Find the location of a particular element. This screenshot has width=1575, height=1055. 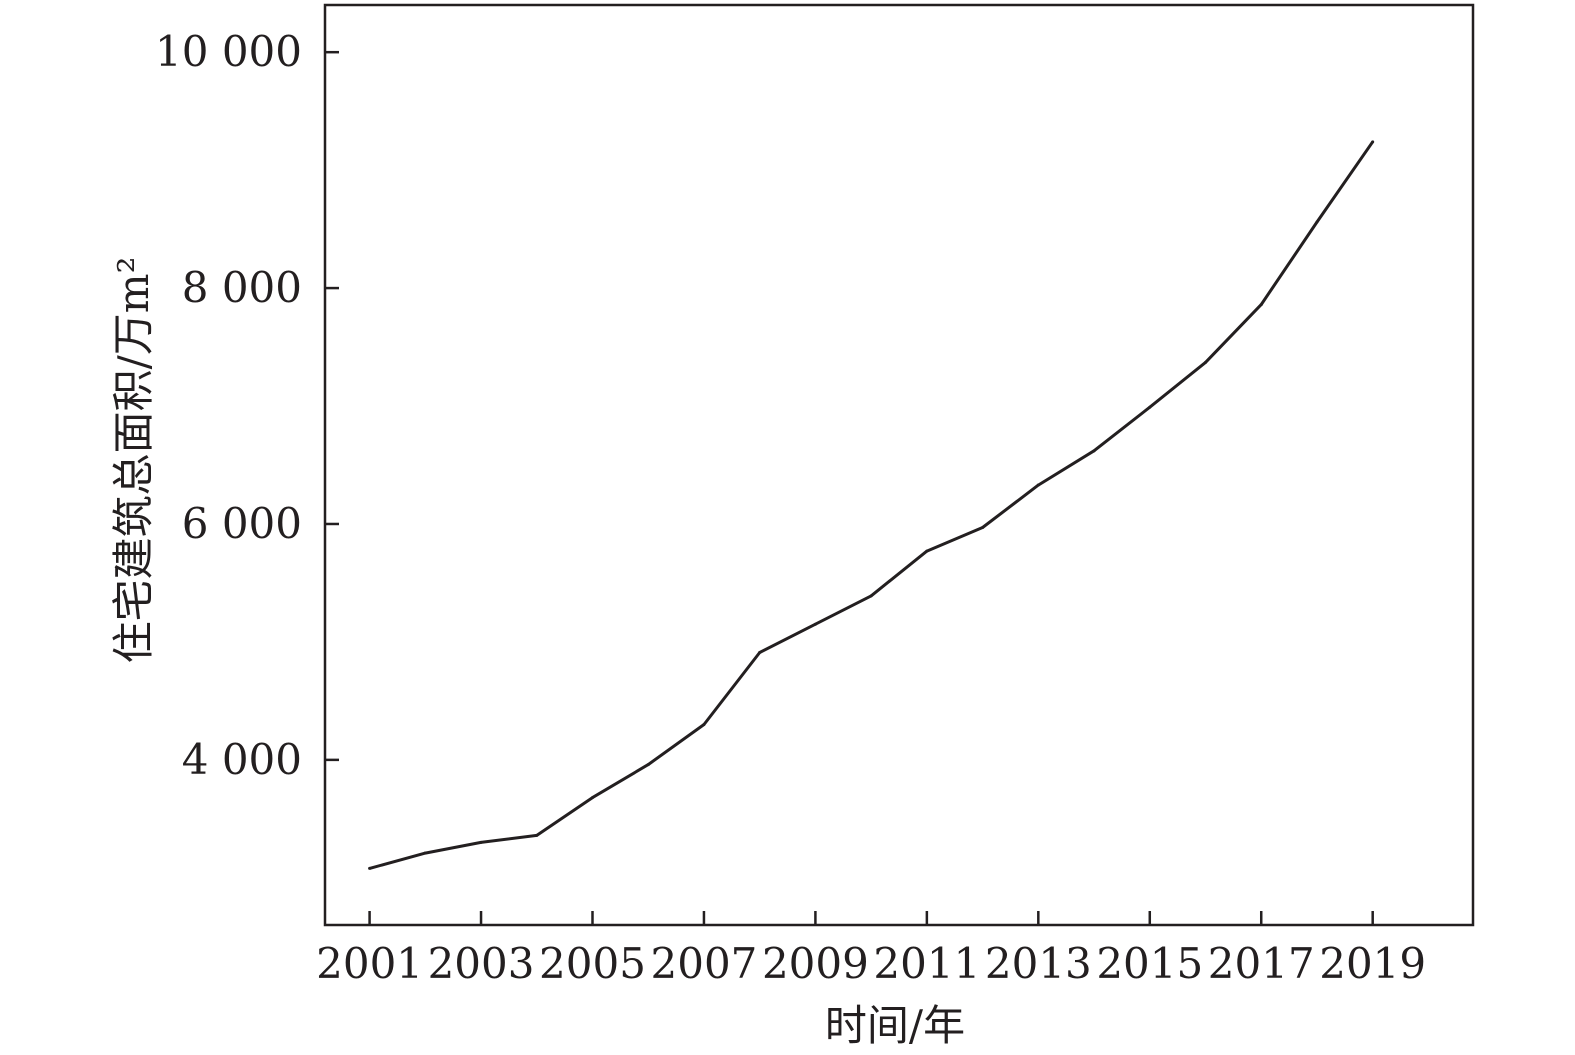

x-tick-label: 2007 is located at coordinates (704, 963).